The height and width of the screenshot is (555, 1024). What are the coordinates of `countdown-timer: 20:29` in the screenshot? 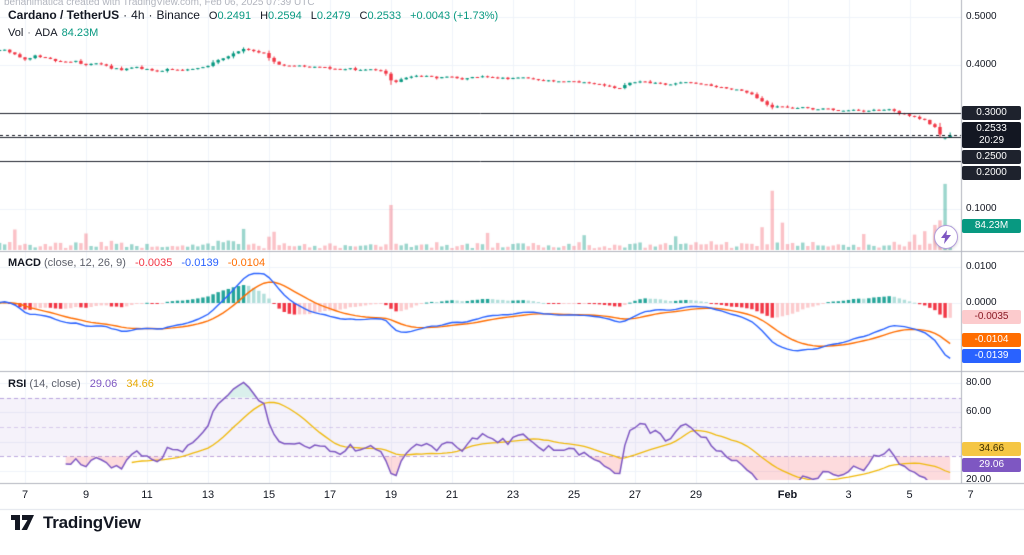 It's located at (991, 140).